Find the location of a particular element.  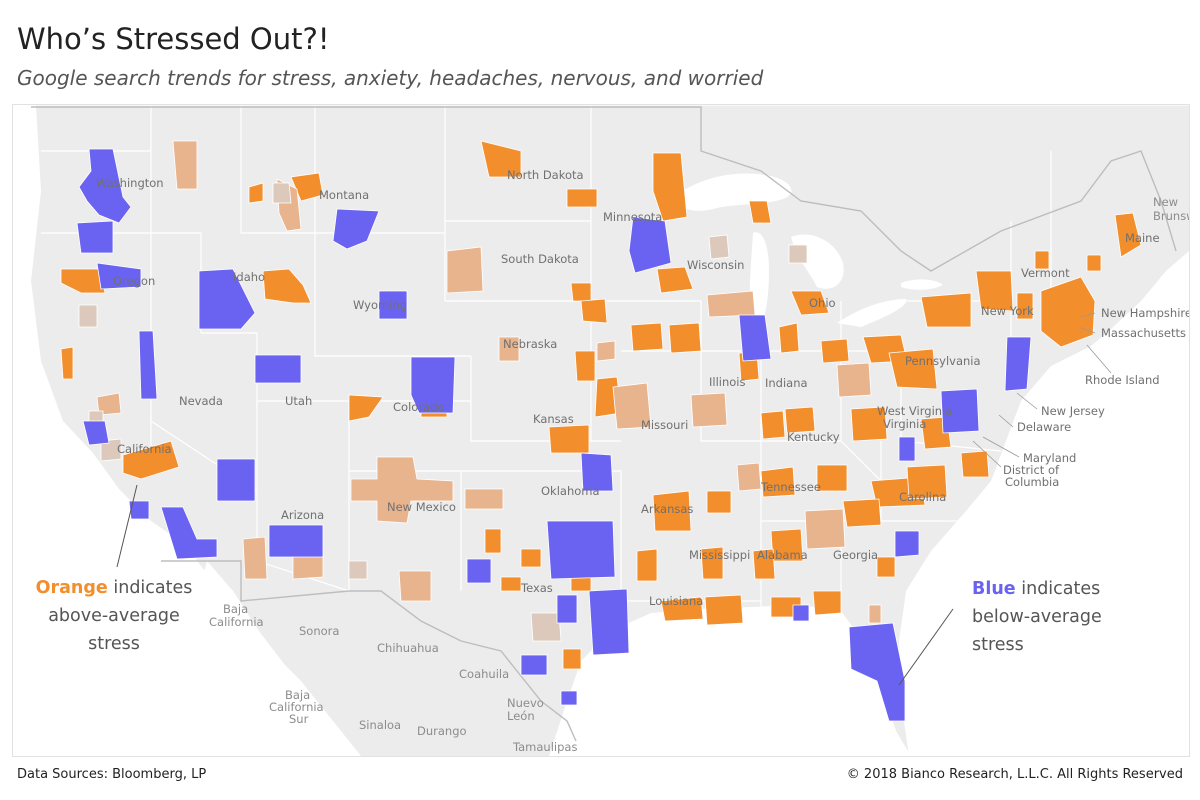

region-texas-central is located at coordinates (546, 627).